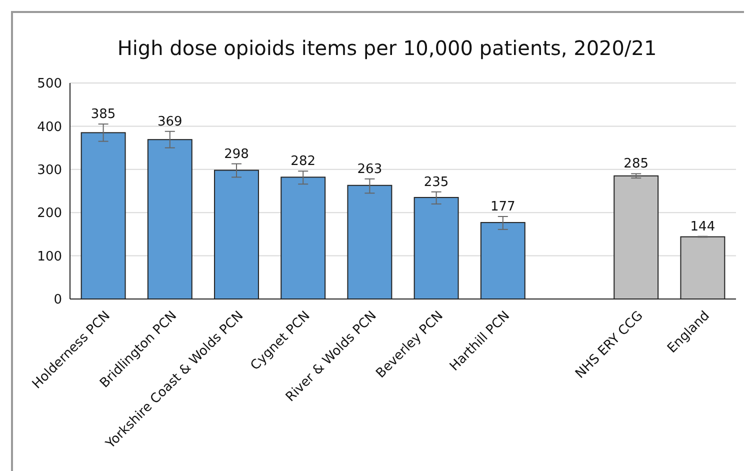  I want to click on y-tick-label: 100, so click(49, 256).